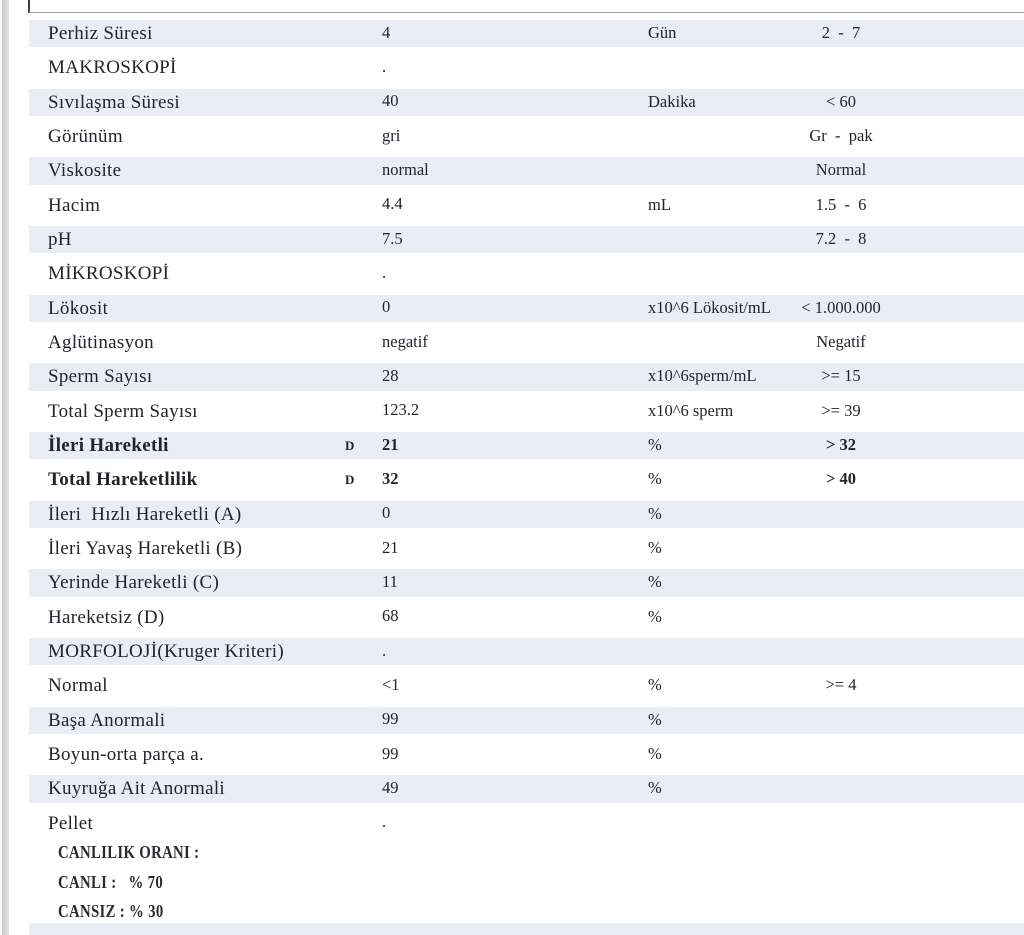 Image resolution: width=1024 pixels, height=935 pixels. Describe the element at coordinates (85, 137) in the screenshot. I see `parameter-name: Görünüm` at that location.